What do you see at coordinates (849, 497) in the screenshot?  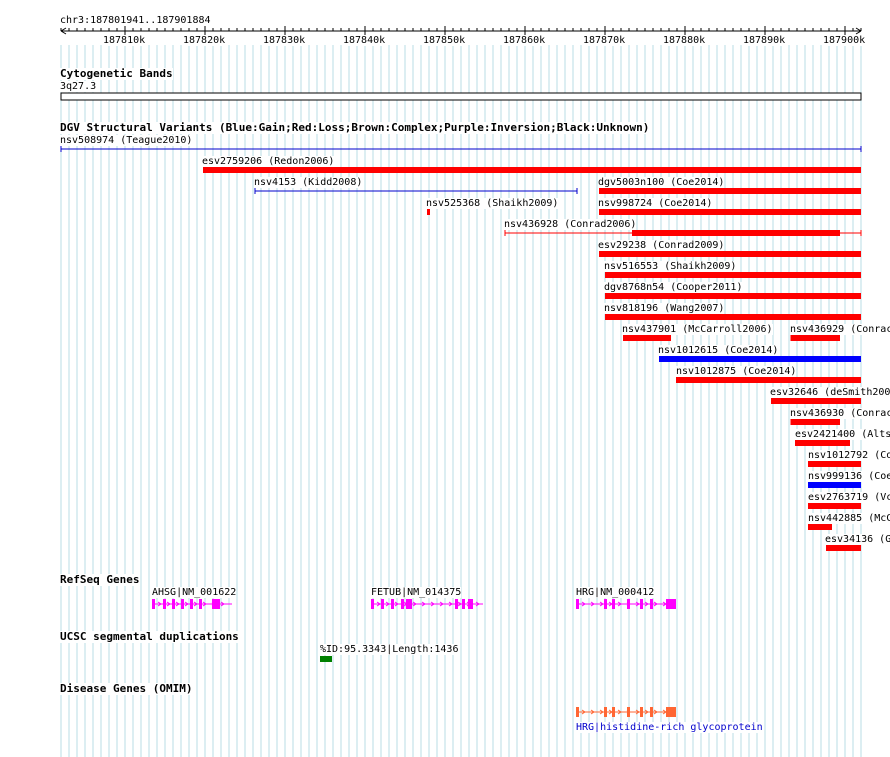 I see `dgv-feature-label: esv2763719 (Vc` at bounding box center [849, 497].